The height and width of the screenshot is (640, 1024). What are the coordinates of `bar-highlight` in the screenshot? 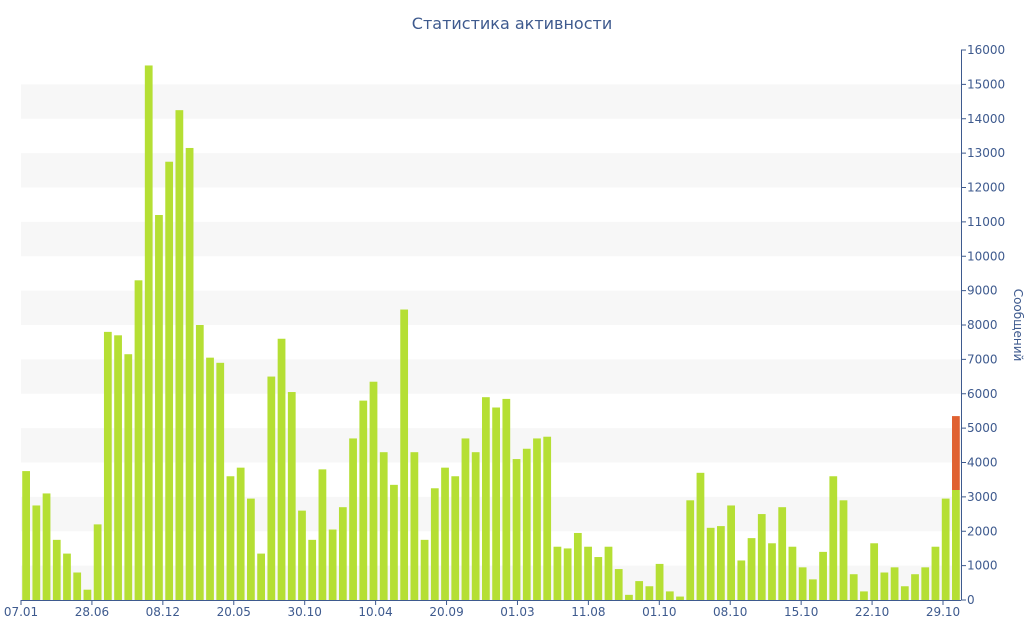 It's located at (956, 453).